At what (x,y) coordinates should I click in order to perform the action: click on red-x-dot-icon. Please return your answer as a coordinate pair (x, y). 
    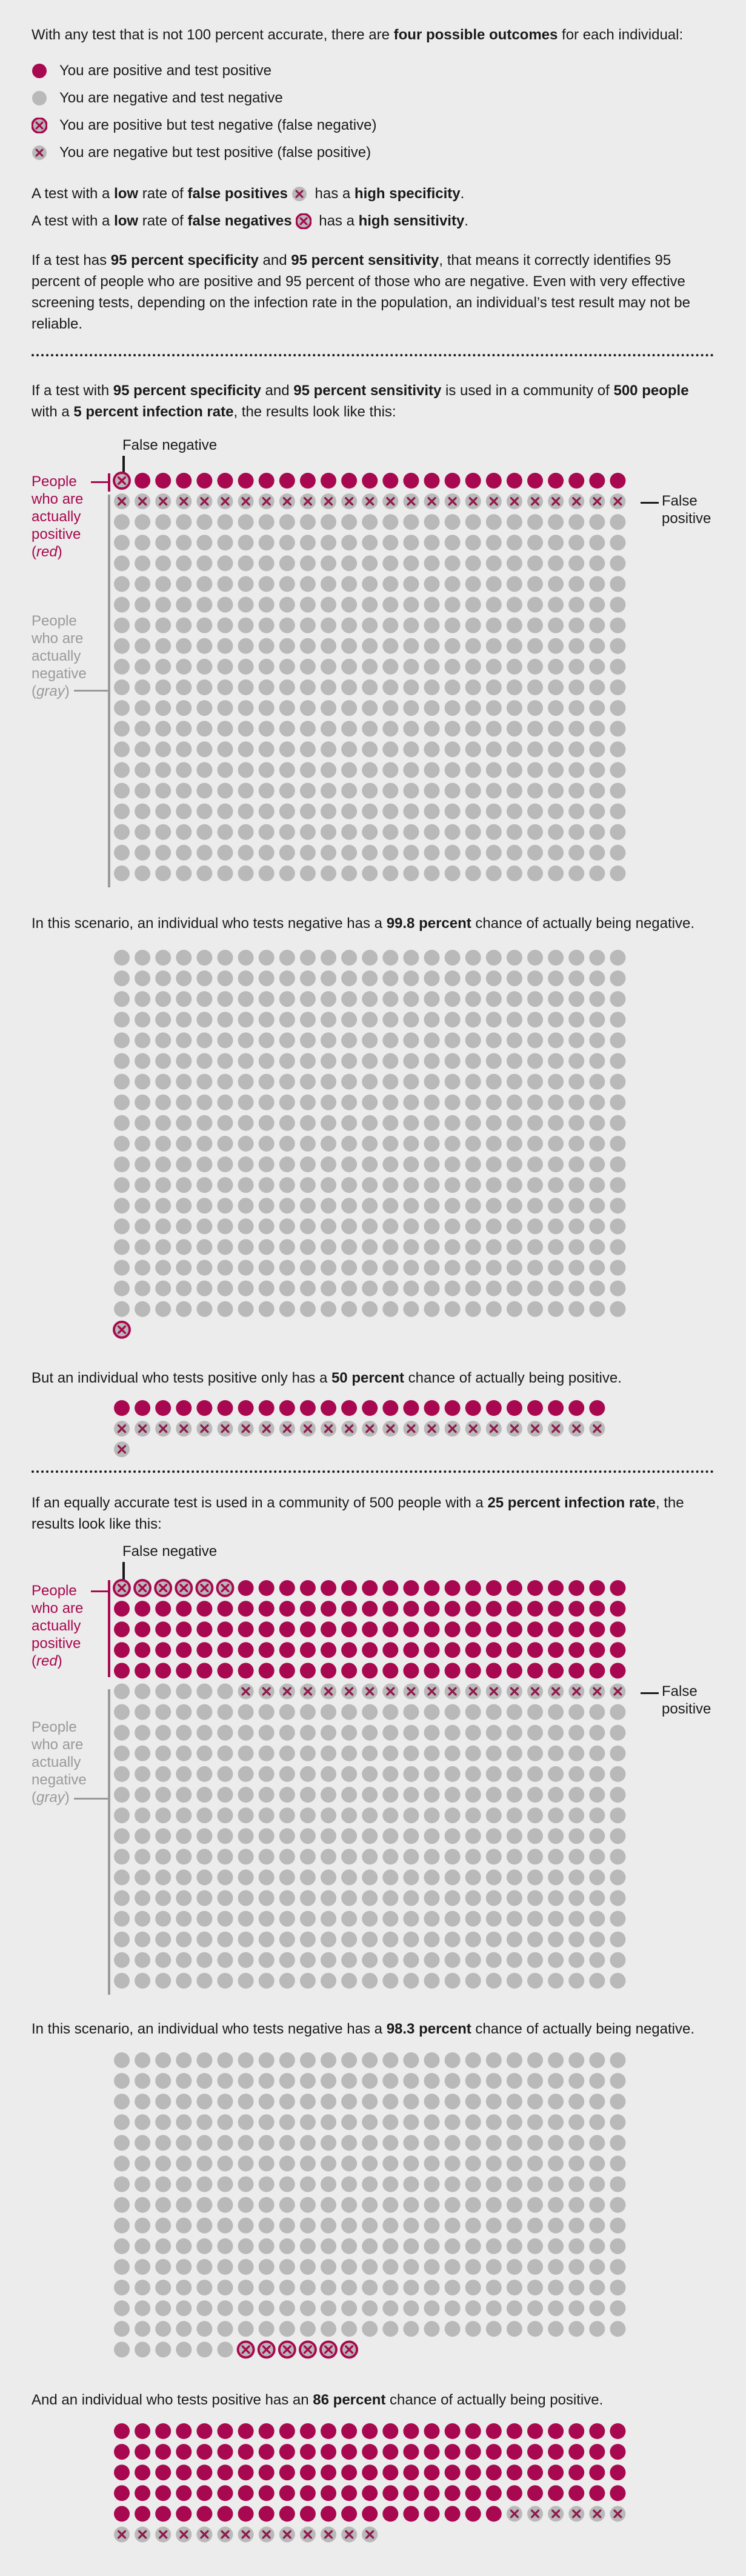
    Looking at the image, I should click on (303, 221).